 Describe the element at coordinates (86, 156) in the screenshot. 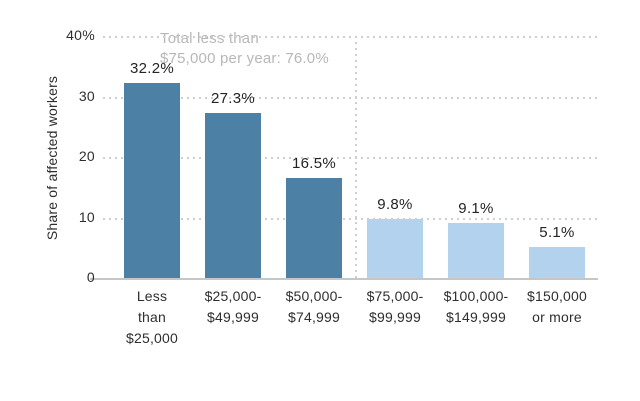

I see `y-tick-label: 20` at that location.